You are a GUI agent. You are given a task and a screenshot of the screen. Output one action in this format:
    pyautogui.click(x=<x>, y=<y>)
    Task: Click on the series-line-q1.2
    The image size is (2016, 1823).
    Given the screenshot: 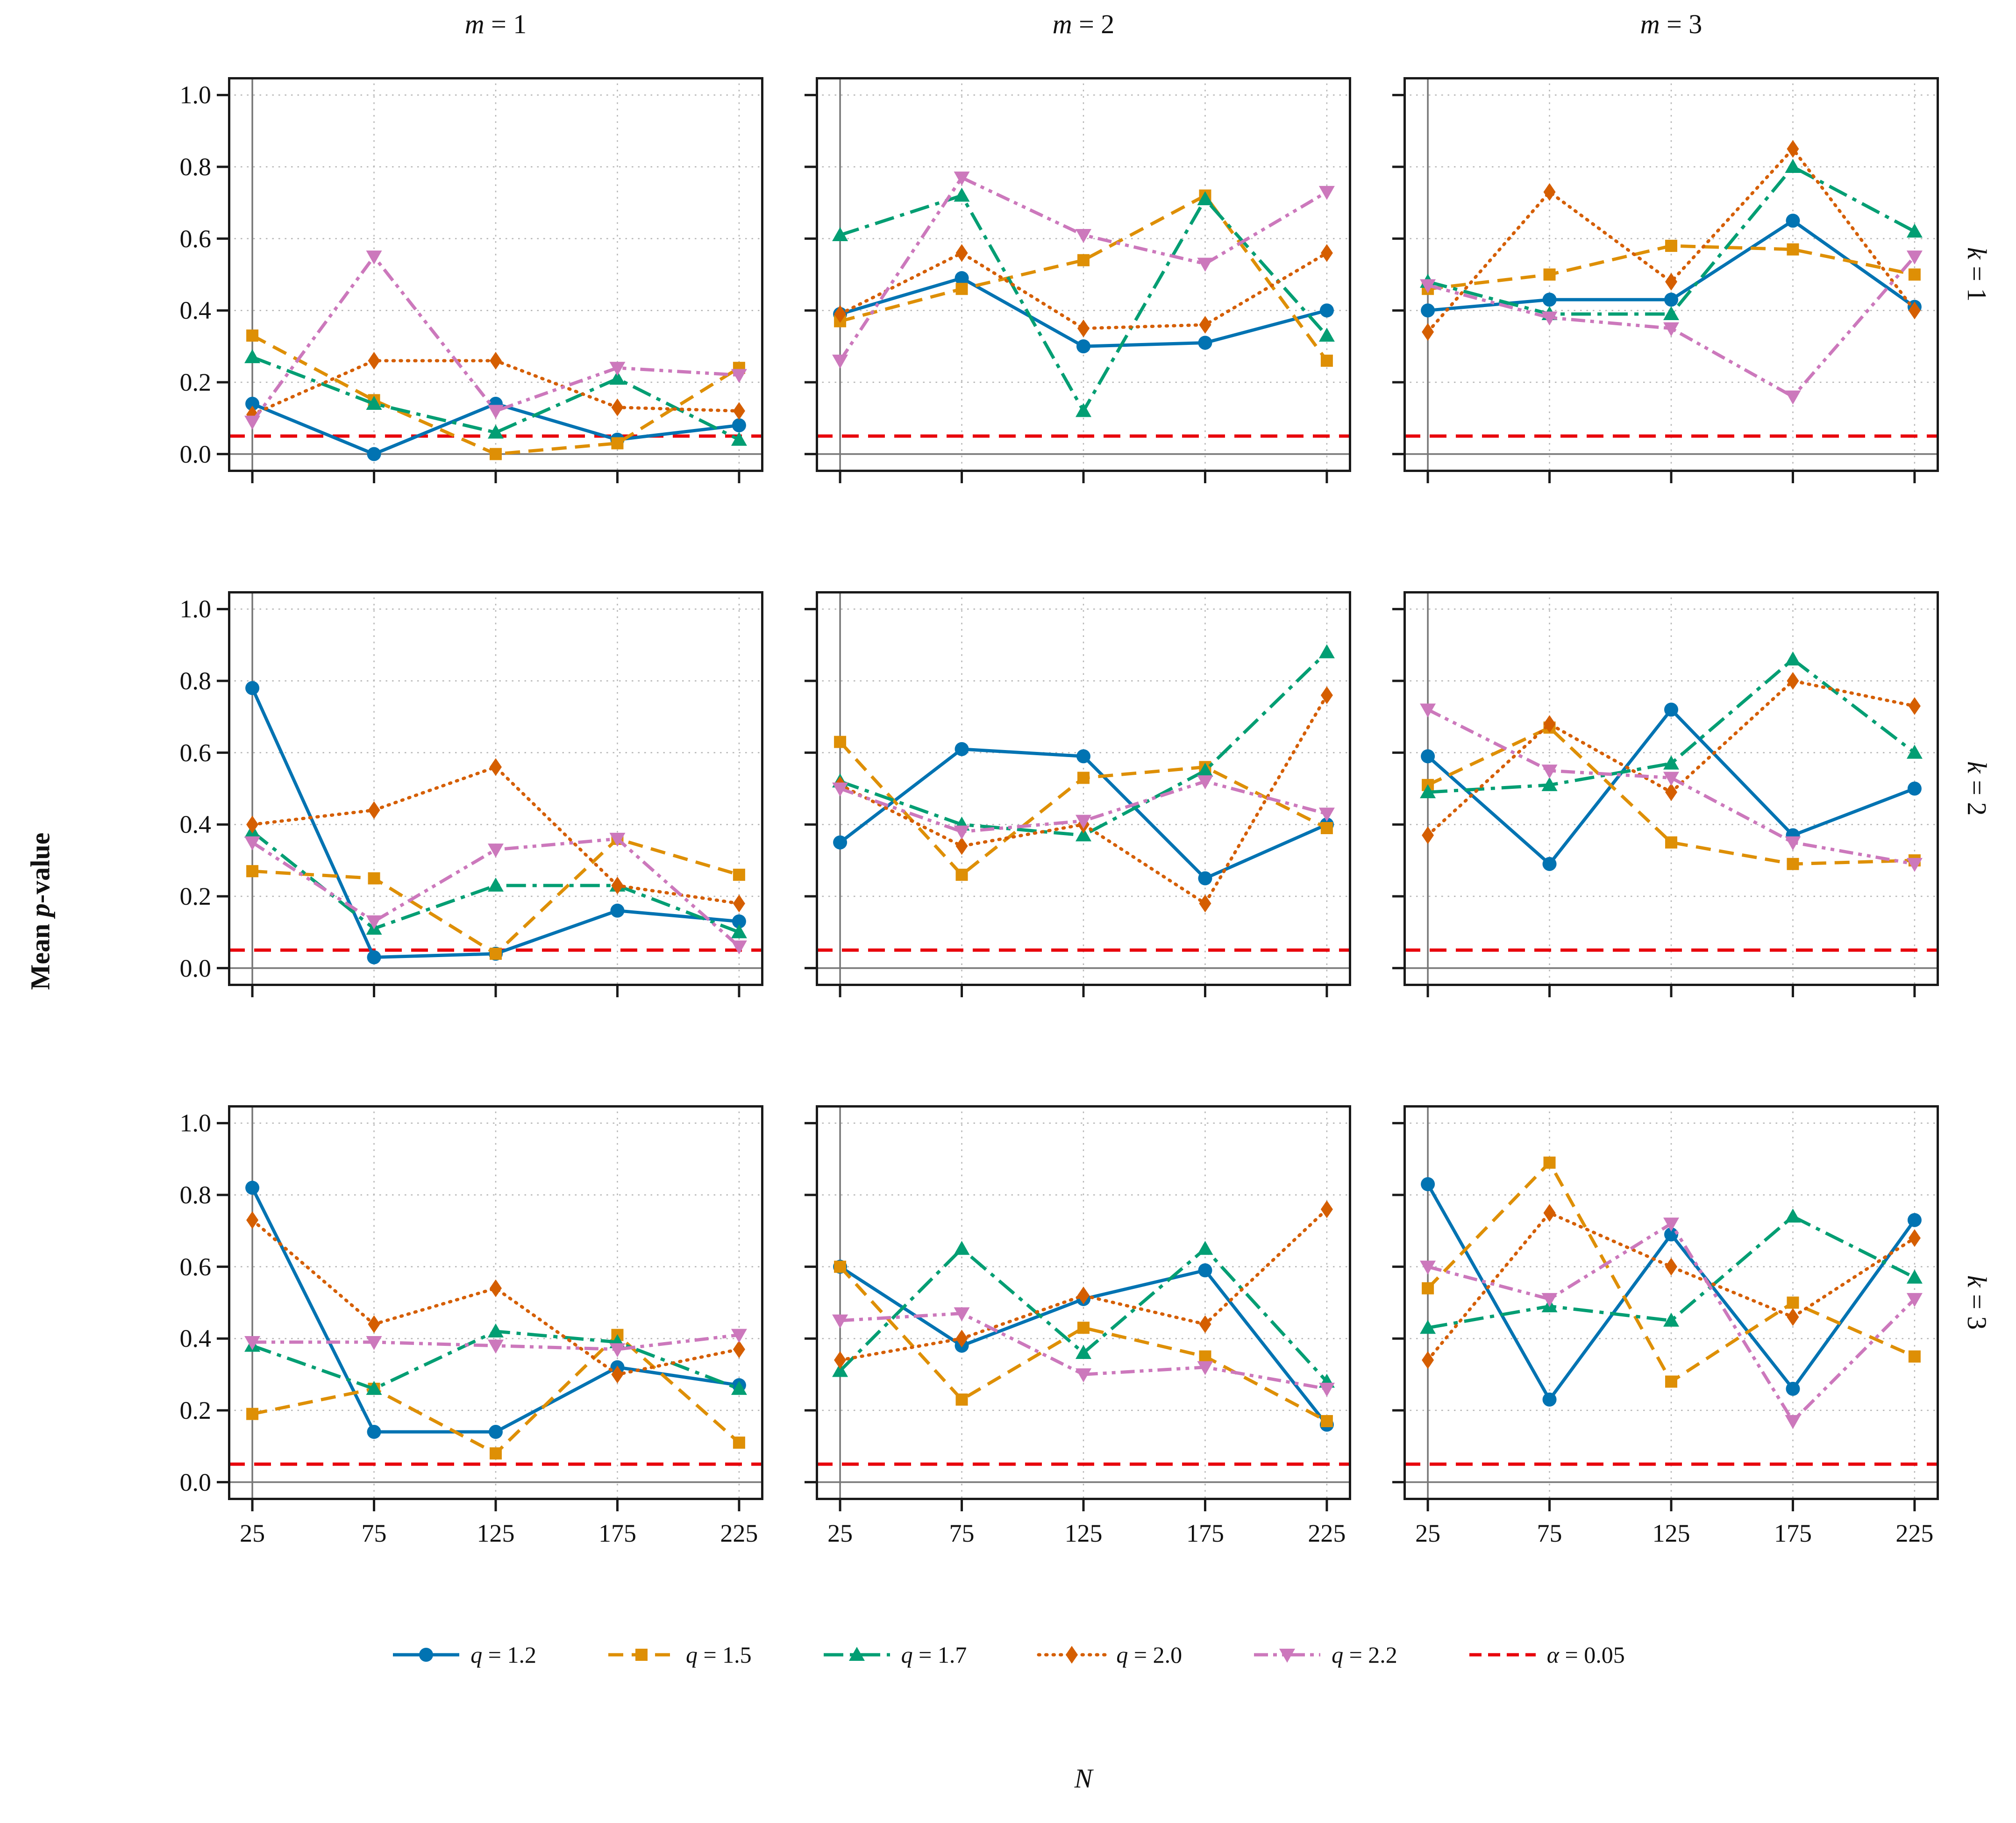 What is the action you would take?
    pyautogui.click(x=495, y=823)
    